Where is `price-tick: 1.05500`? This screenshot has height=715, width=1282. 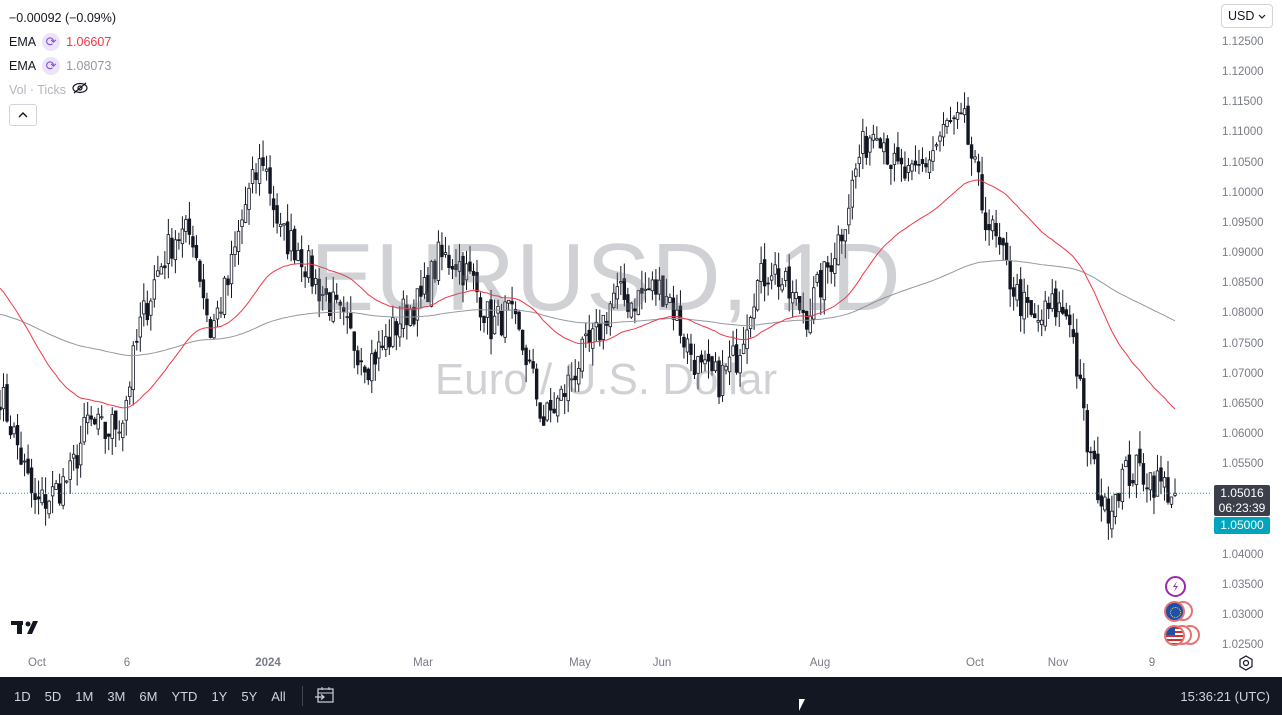
price-tick: 1.05500 is located at coordinates (1243, 464).